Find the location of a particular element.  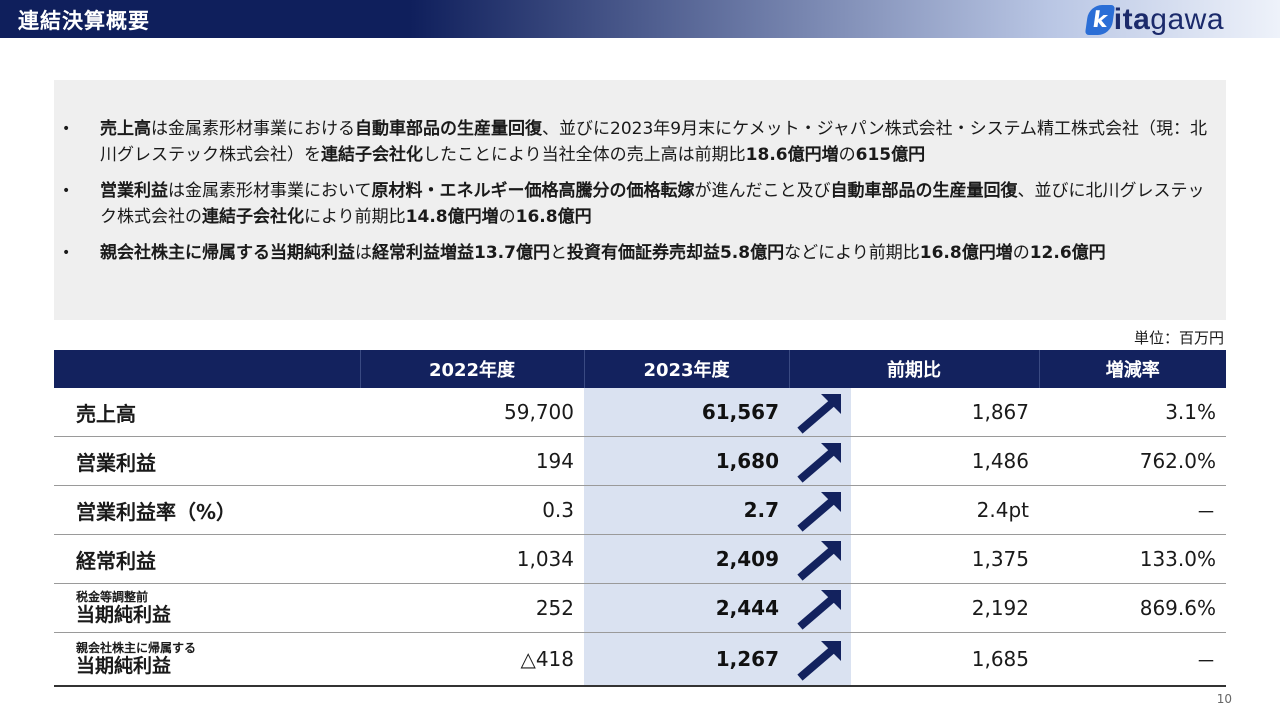

cell-fy2023: 1,680 is located at coordinates (686, 461).